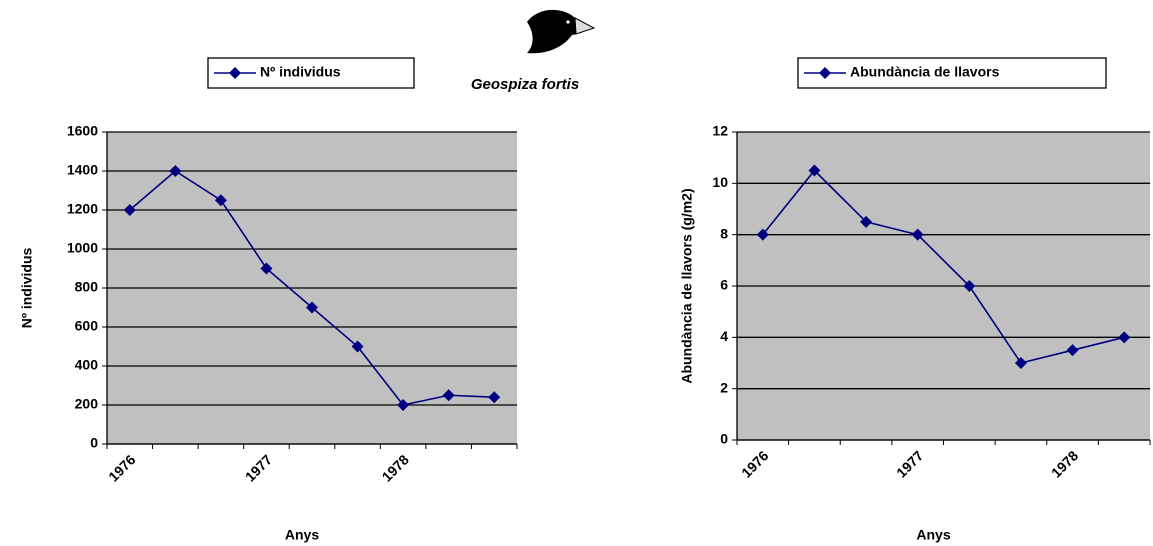 The height and width of the screenshot is (546, 1153). I want to click on y-tick-label: 1600, so click(82, 131).